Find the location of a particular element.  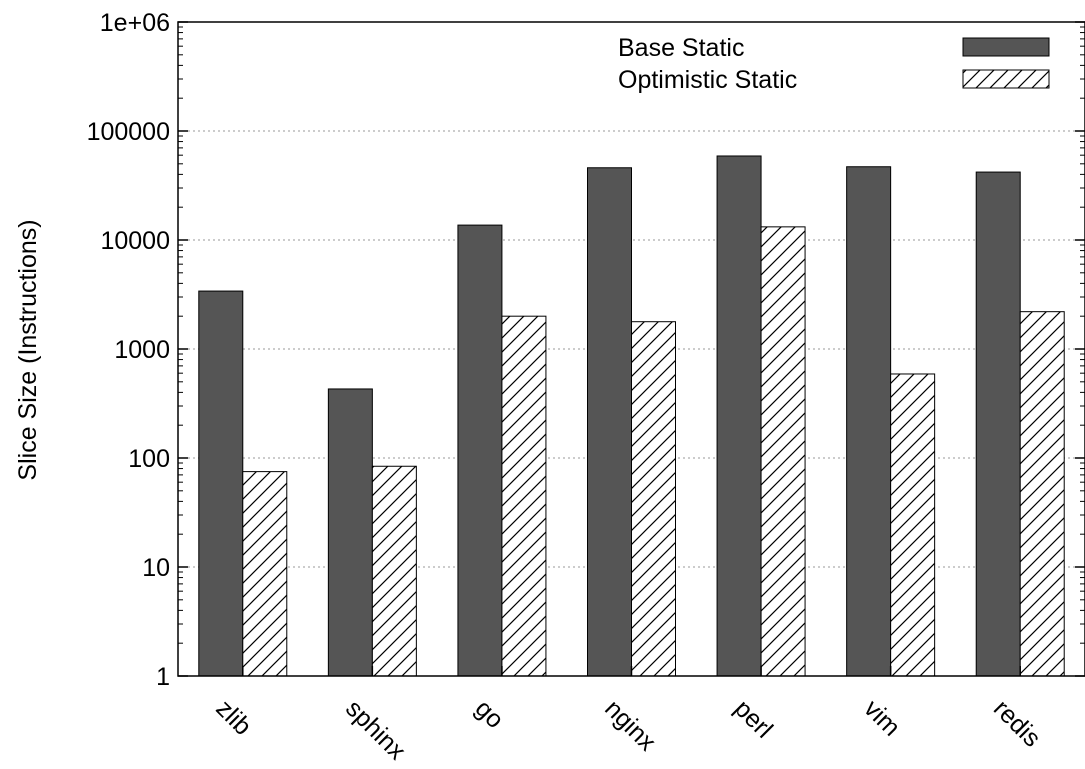

bar-sphinx-optimistic-static is located at coordinates (394, 571).